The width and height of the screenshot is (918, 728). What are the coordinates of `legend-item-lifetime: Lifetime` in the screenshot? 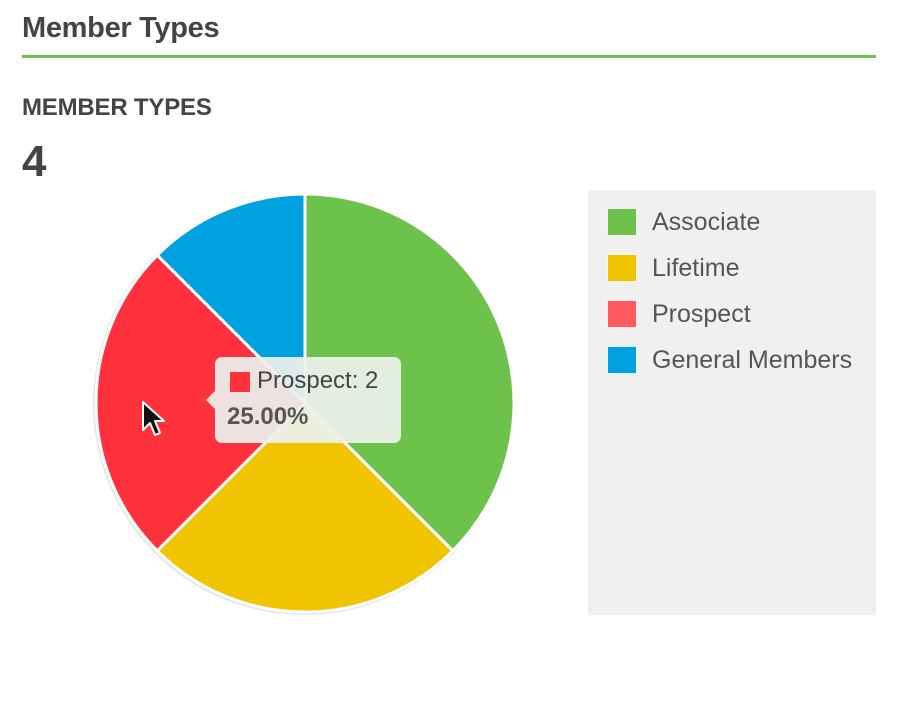 It's located at (673, 268).